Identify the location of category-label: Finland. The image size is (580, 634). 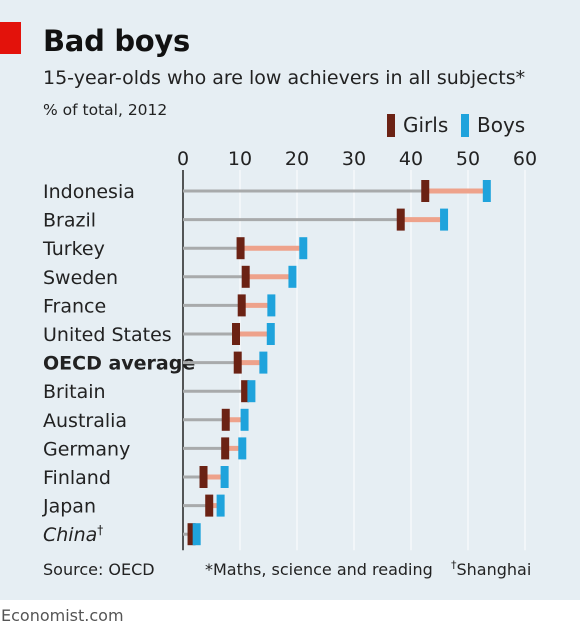
(77, 478).